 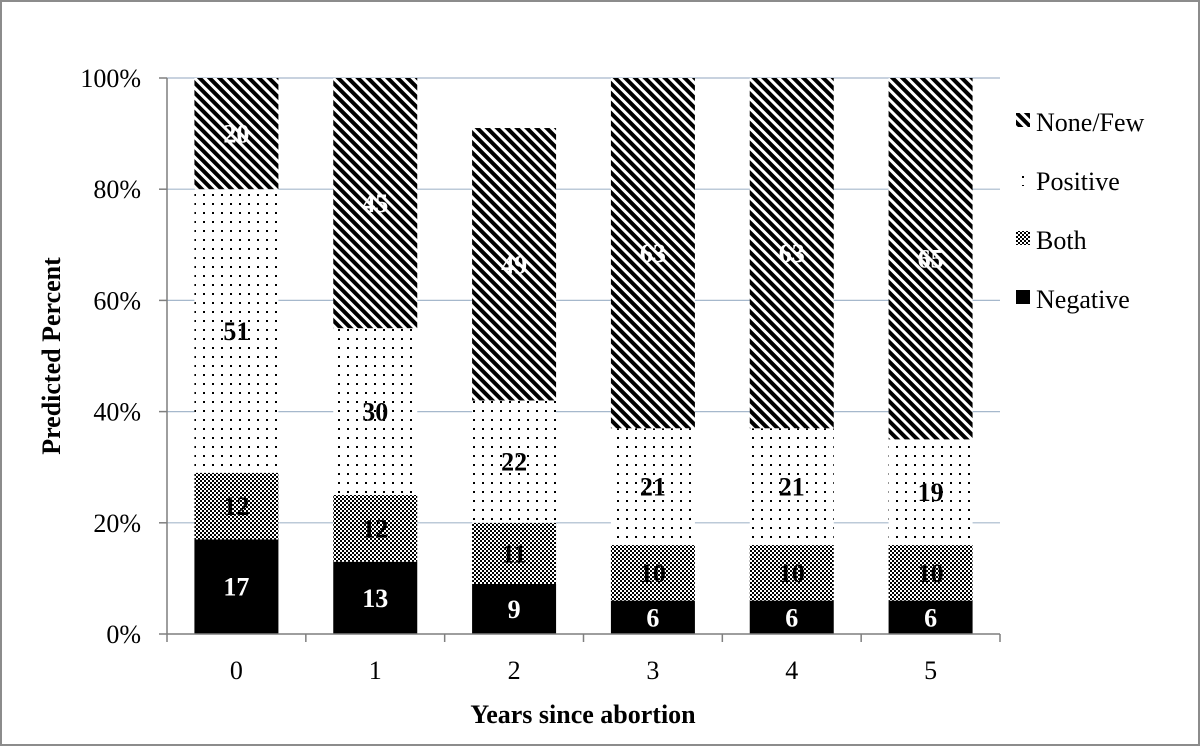 I want to click on data-label: 30, so click(x=375, y=412).